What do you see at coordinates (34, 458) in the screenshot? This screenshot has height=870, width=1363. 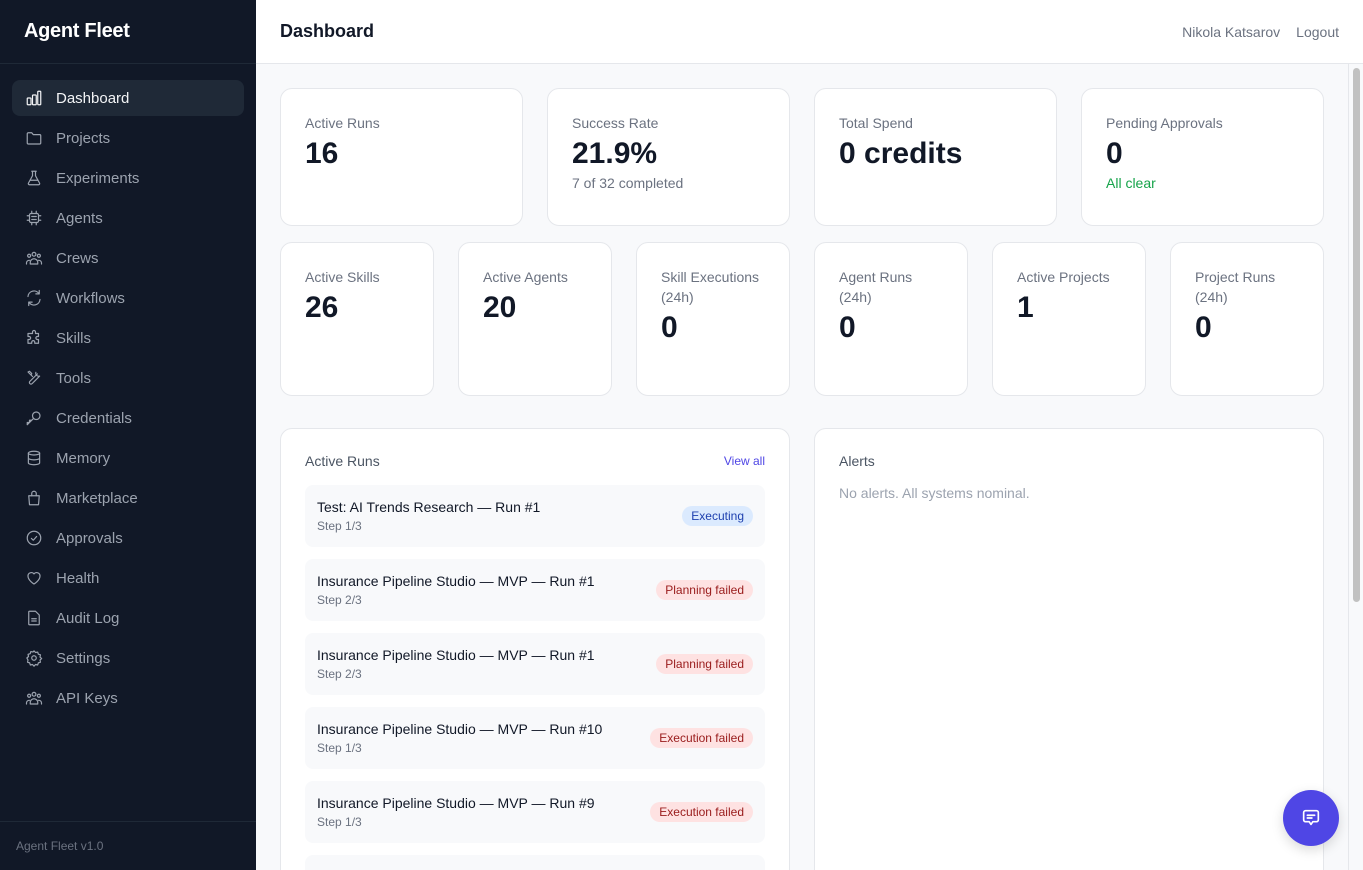 I see `database-icon` at bounding box center [34, 458].